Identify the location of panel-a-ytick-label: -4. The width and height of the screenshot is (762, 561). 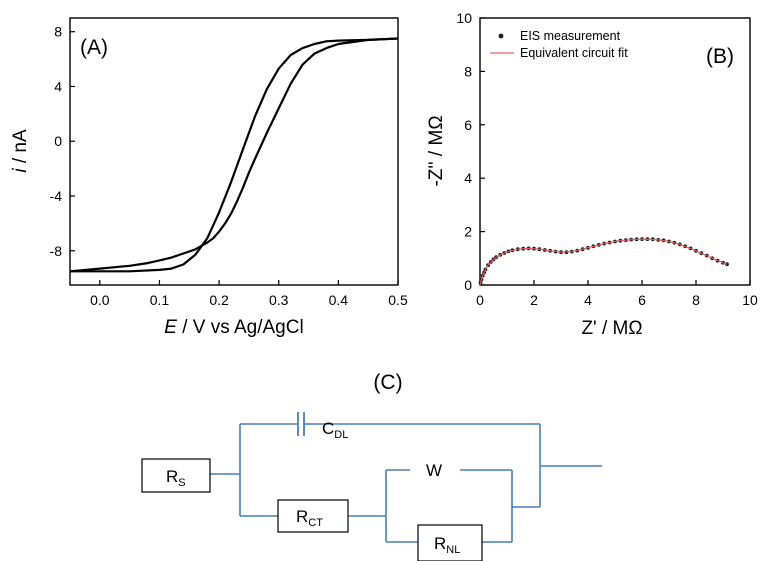
(56, 196).